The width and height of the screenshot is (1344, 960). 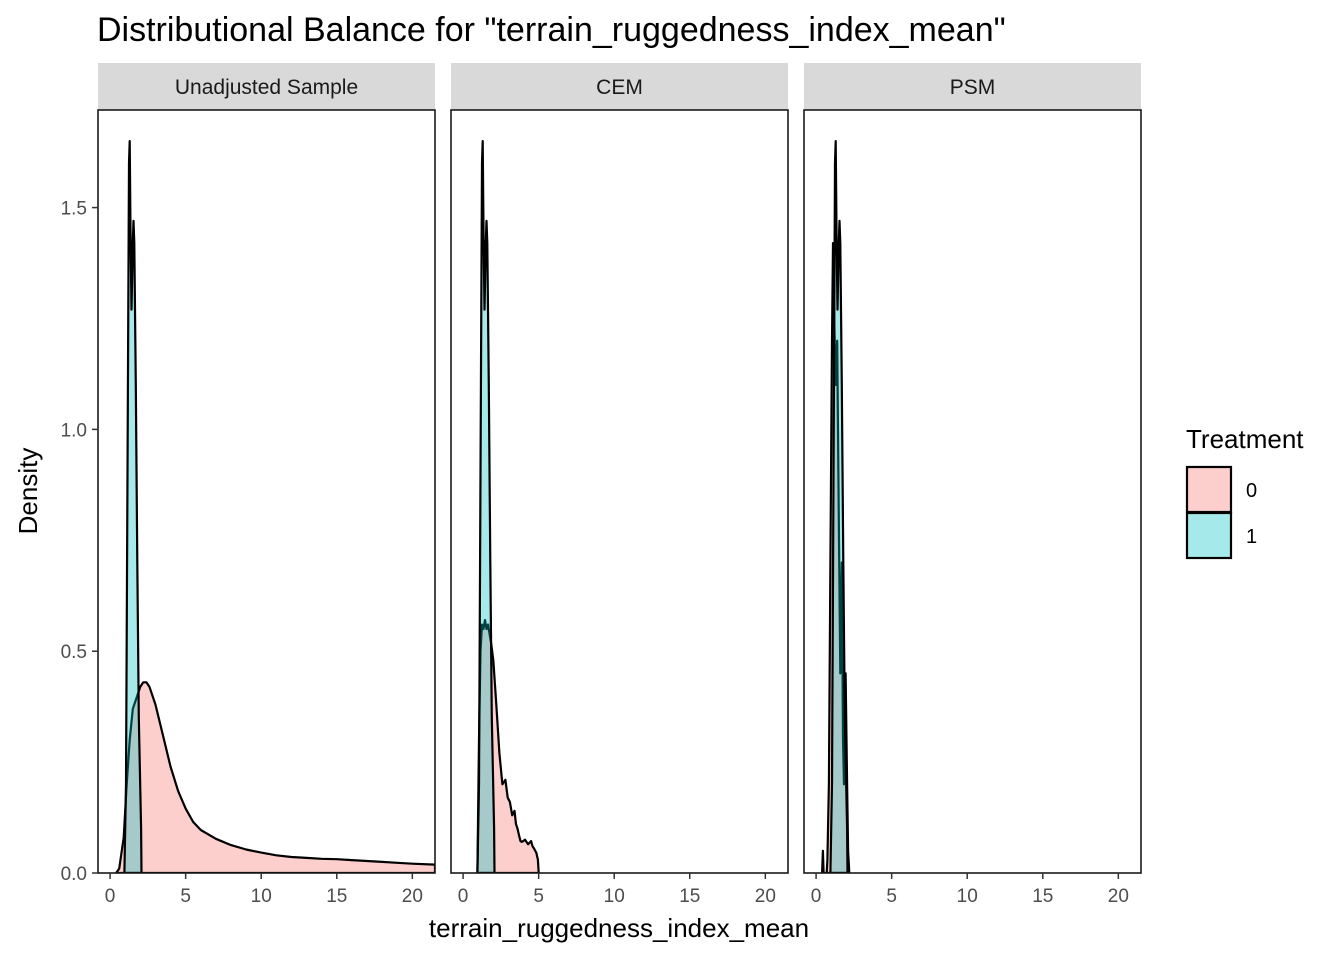 What do you see at coordinates (74, 874) in the screenshot?
I see `y-tick-label: 0.0` at bounding box center [74, 874].